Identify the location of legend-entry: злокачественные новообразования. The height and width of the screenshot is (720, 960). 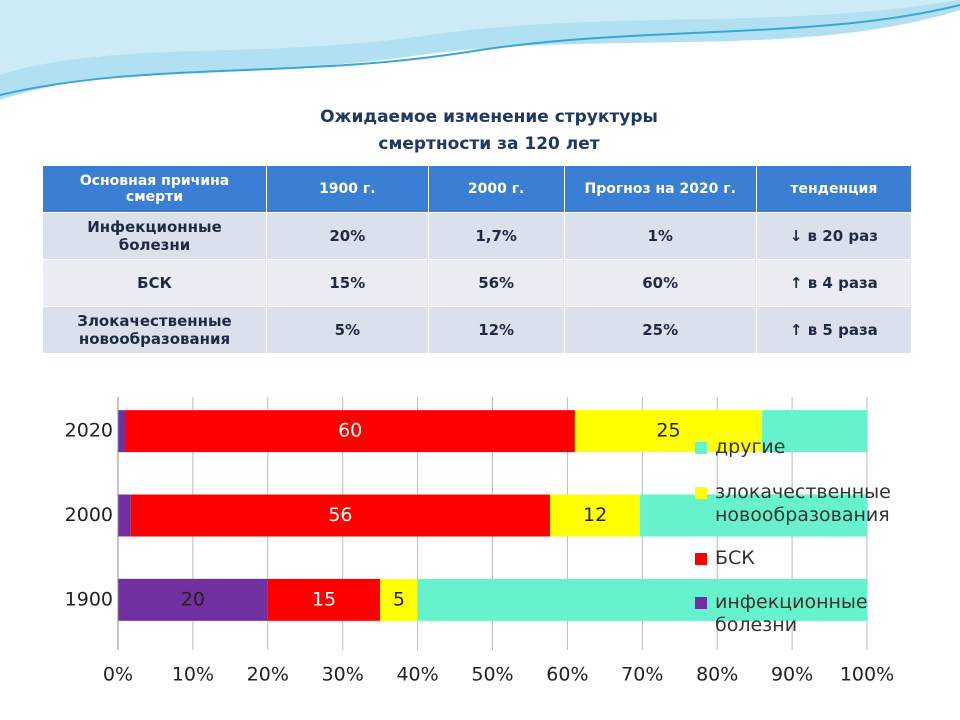
(800, 504).